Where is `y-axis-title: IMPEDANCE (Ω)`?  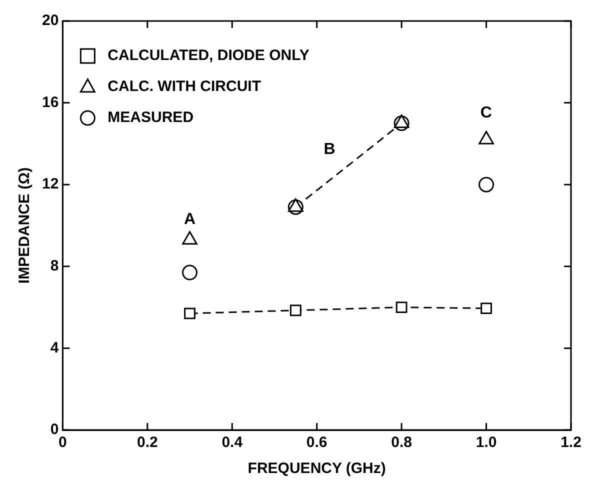
y-axis-title: IMPEDANCE (Ω) is located at coordinates (25, 225).